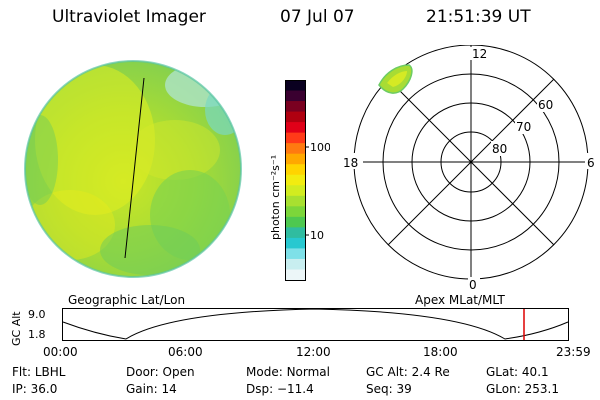 This screenshot has height=400, width=600. Describe the element at coordinates (129, 17) in the screenshot. I see `instrument-title: Ultraviolet Imager` at that location.